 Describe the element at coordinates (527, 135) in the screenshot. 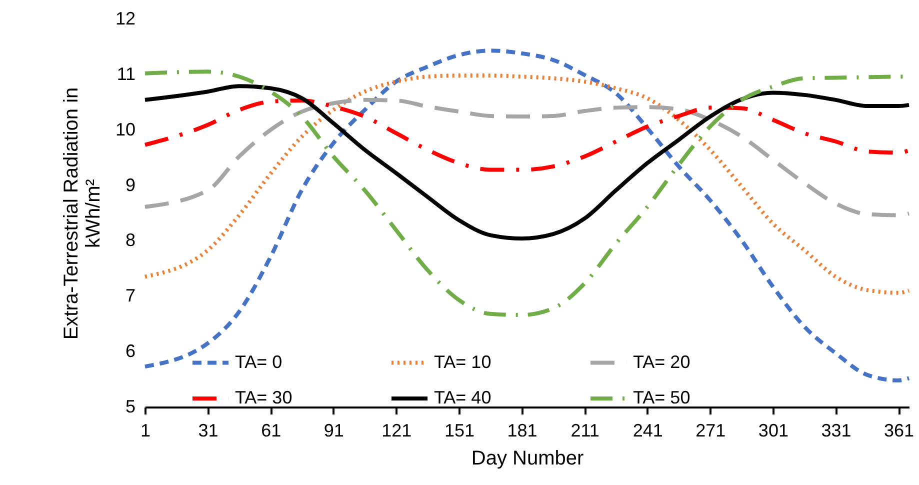

I see `line-series` at that location.